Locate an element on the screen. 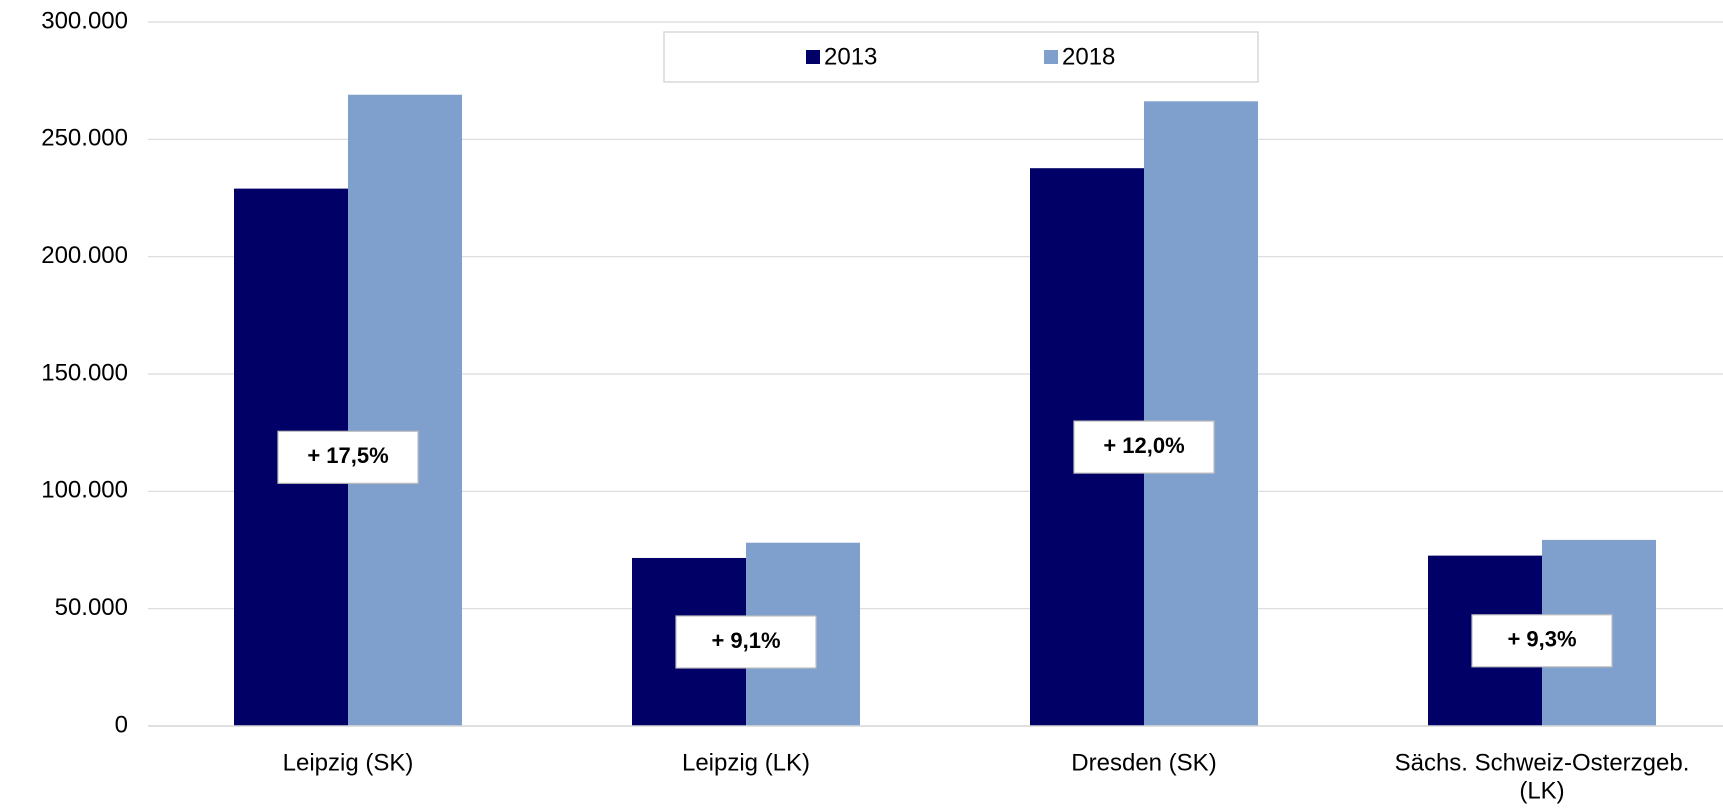 Image resolution: width=1723 pixels, height=811 pixels. legend-box is located at coordinates (961, 57).